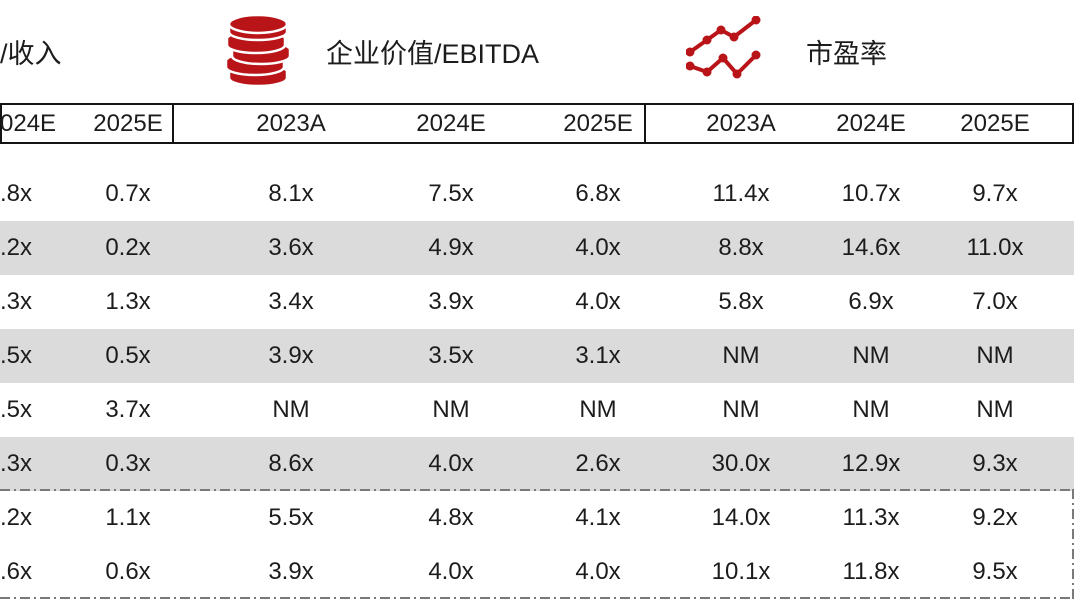  I want to click on line-chart-icon, so click(725, 50).